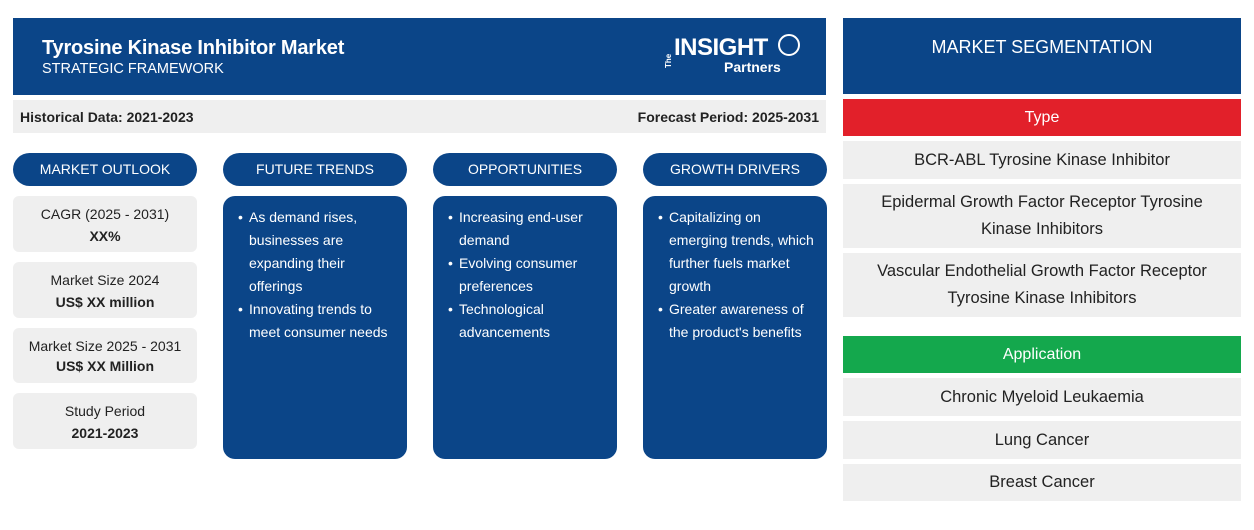  I want to click on insight-partners-logo: The INSIGHT Partners, so click(734, 59).